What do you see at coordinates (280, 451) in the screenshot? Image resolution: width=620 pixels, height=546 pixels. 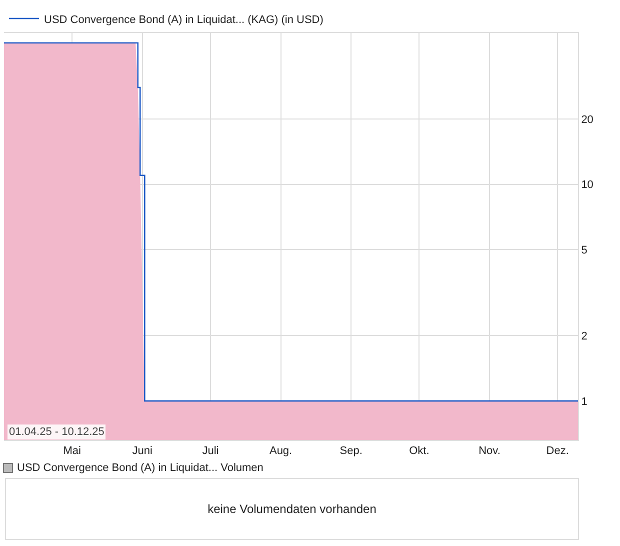 I see `x-tick-label: Aug.` at bounding box center [280, 451].